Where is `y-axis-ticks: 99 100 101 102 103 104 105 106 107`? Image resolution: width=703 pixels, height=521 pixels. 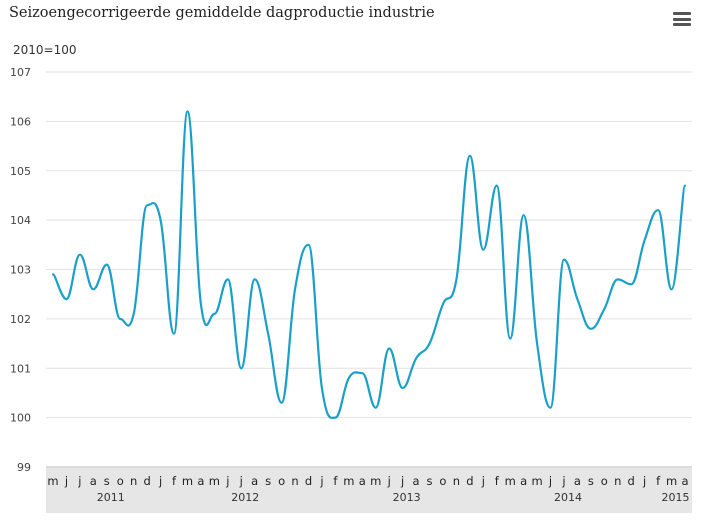 y-axis-ticks: 99 100 101 102 103 104 105 106 107 is located at coordinates (20, 270).